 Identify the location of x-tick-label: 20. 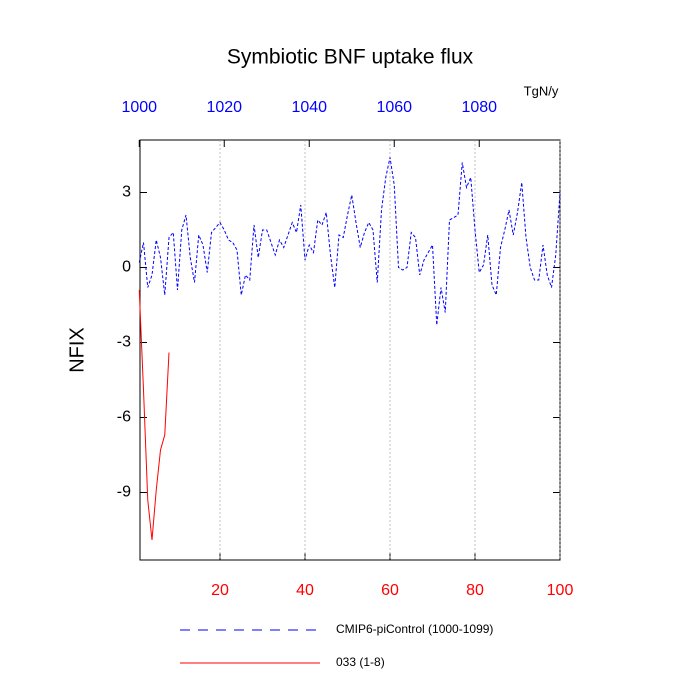
(220, 590).